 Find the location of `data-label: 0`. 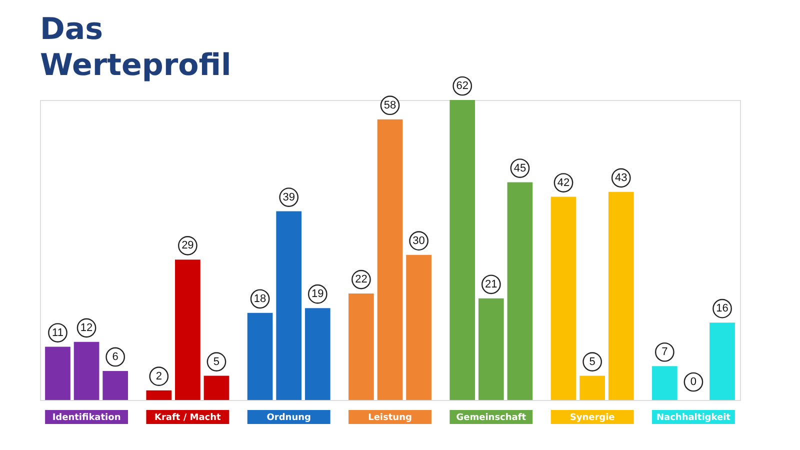

data-label: 0 is located at coordinates (693, 382).